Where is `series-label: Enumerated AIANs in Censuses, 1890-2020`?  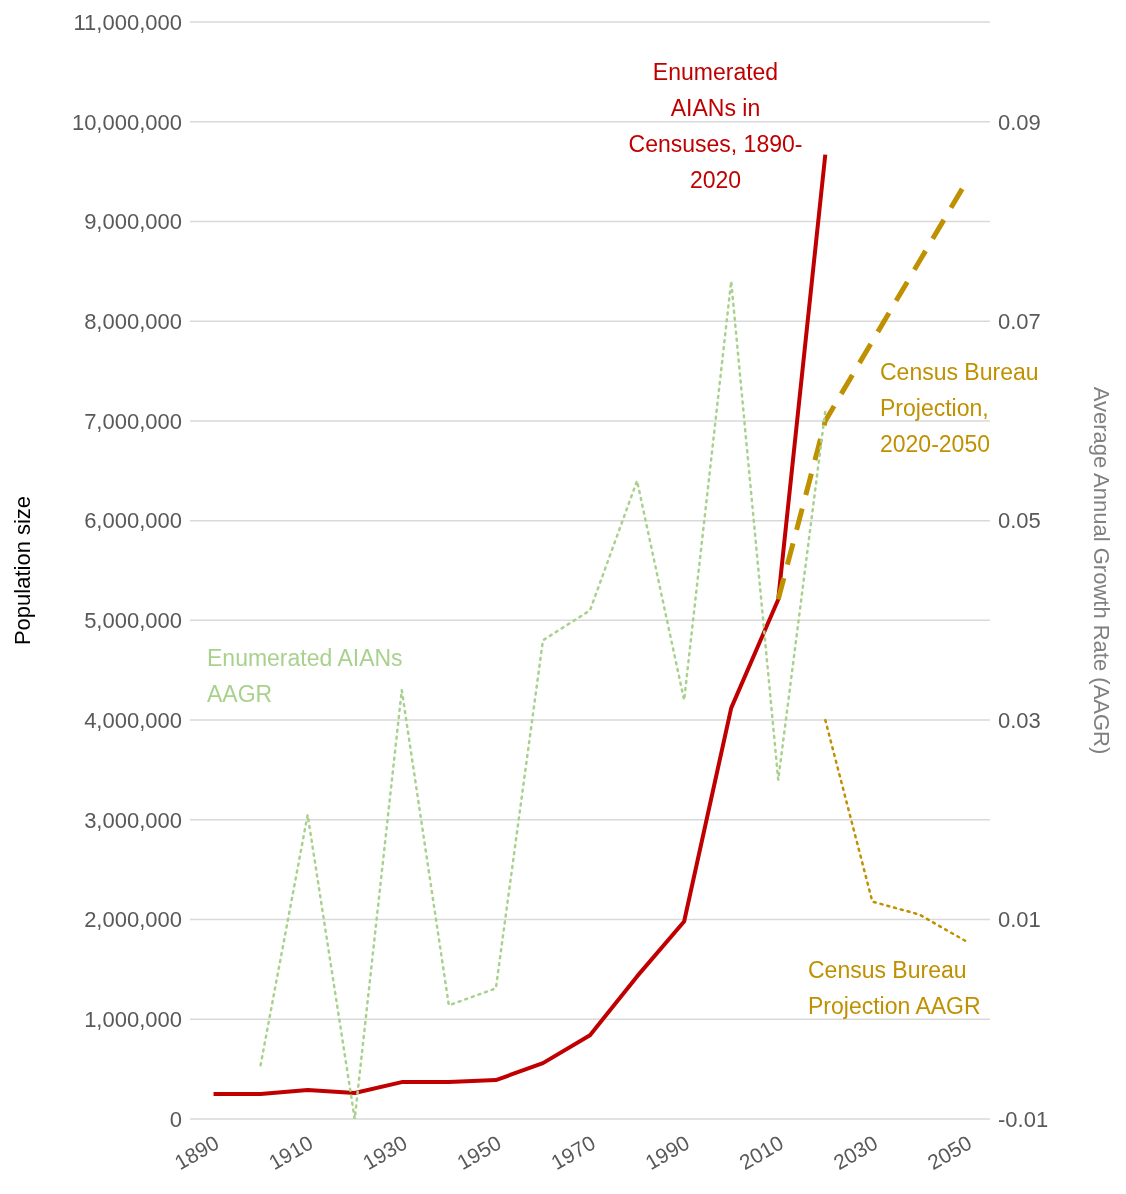
series-label: Enumerated AIANs in Censuses, 1890-2020 is located at coordinates (715, 126).